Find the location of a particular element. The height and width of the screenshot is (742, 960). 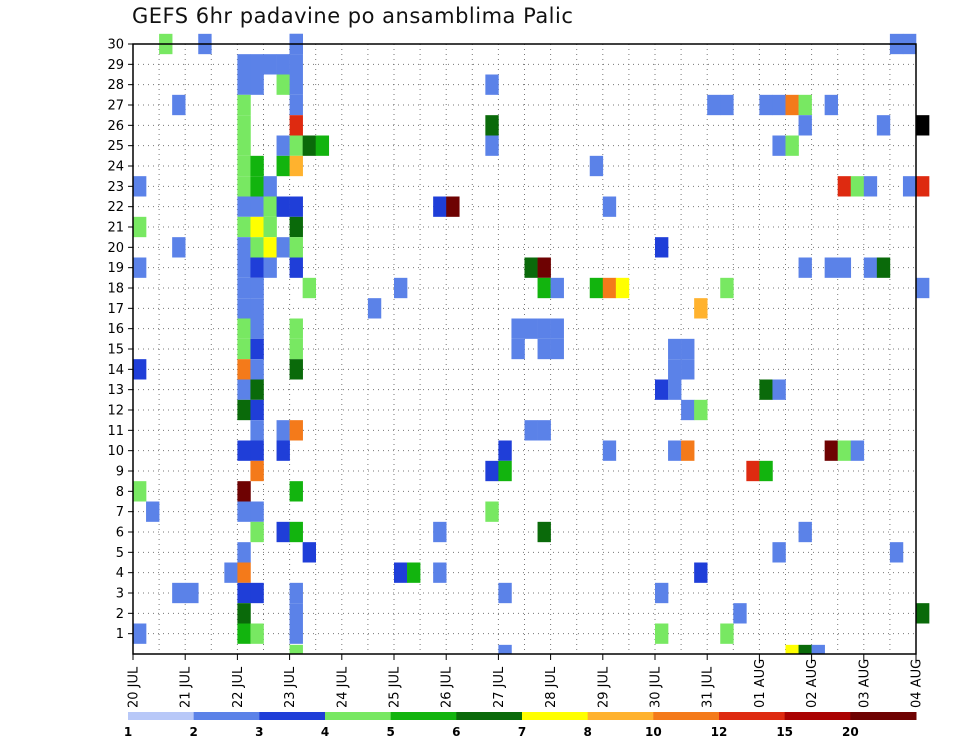

x-tick-label: 22 JUL is located at coordinates (238, 687).